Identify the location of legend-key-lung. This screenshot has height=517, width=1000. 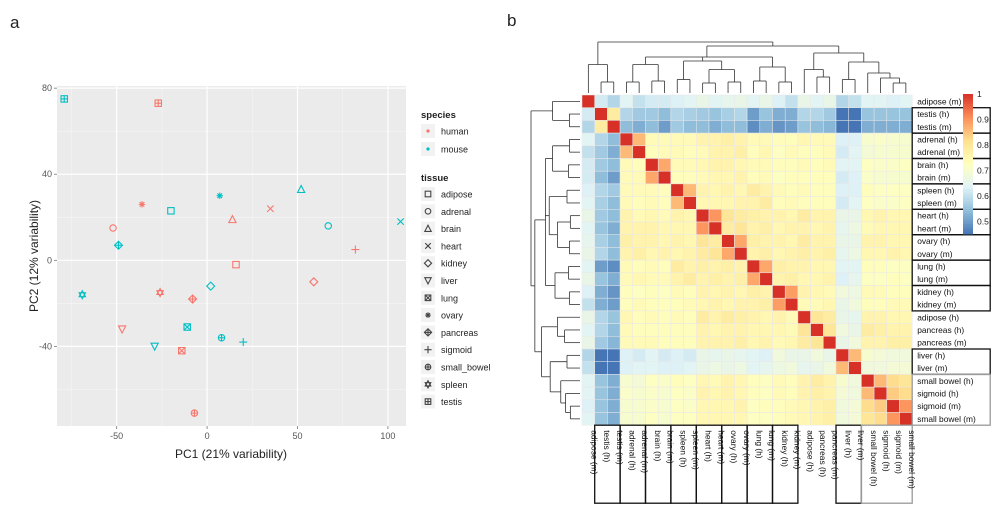
(428, 298).